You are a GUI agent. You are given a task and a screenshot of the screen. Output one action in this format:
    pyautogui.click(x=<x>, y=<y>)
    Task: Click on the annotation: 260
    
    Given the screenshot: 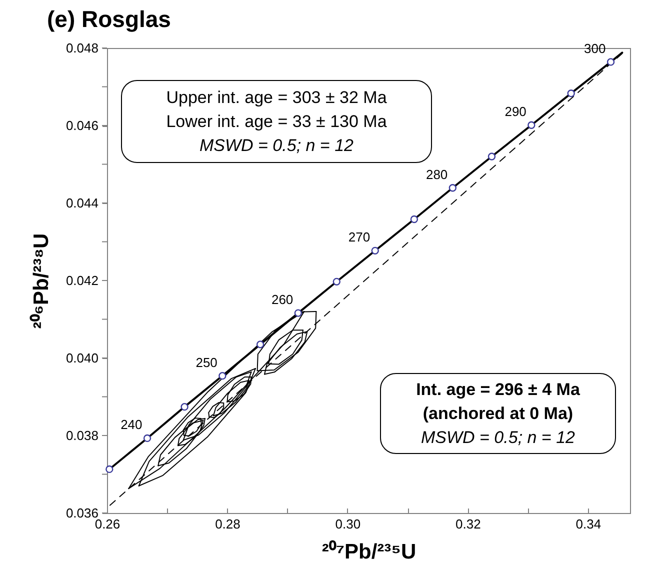 What is the action you would take?
    pyautogui.click(x=282, y=300)
    